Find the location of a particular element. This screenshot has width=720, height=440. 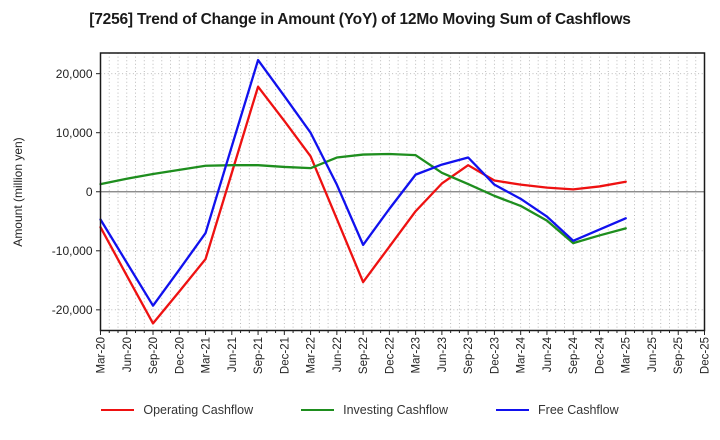

x-tick-label: Jun-20 is located at coordinates (128, 354).